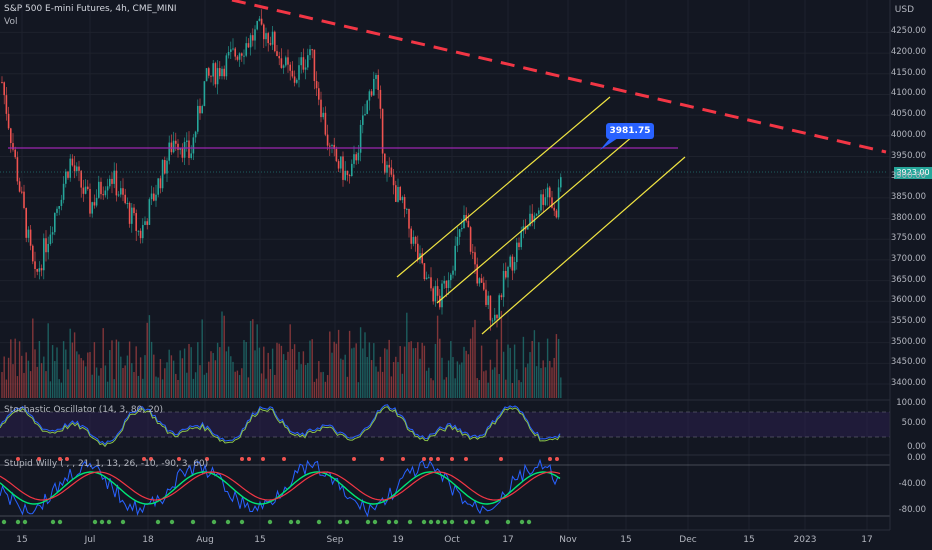 Image resolution: width=932 pixels, height=550 pixels. I want to click on channel-middle-line, so click(538, 216).